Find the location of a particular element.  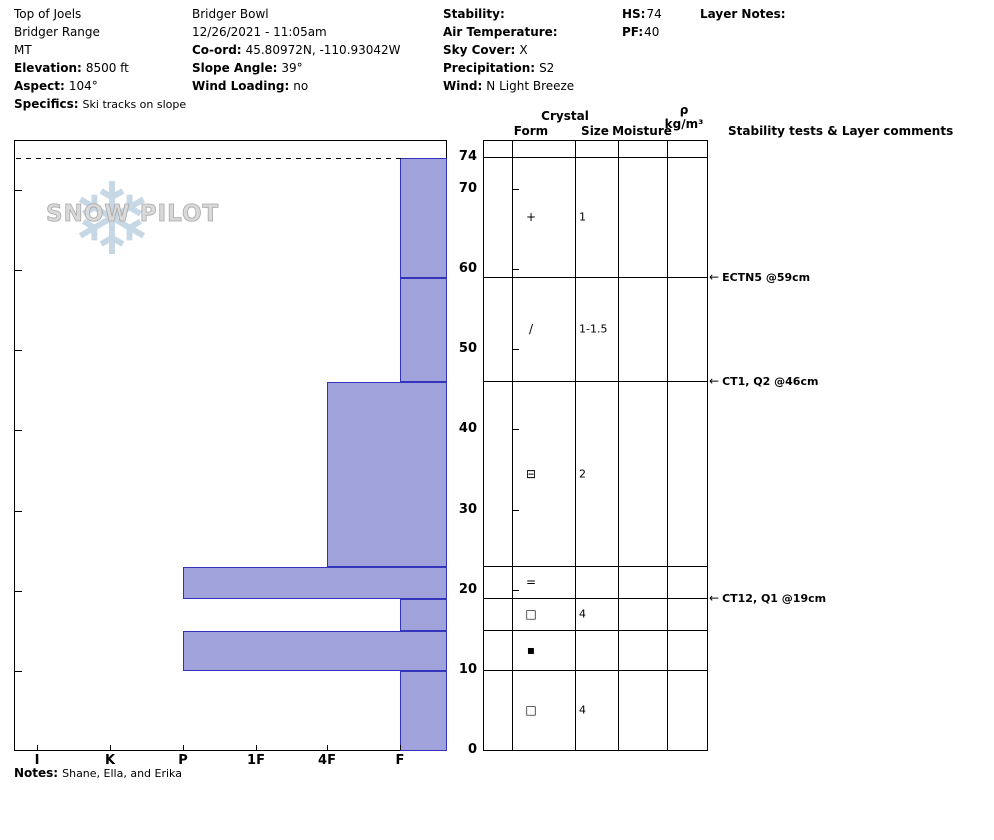

specifics-row: Specifics: Ski tracks on slope is located at coordinates (100, 104).